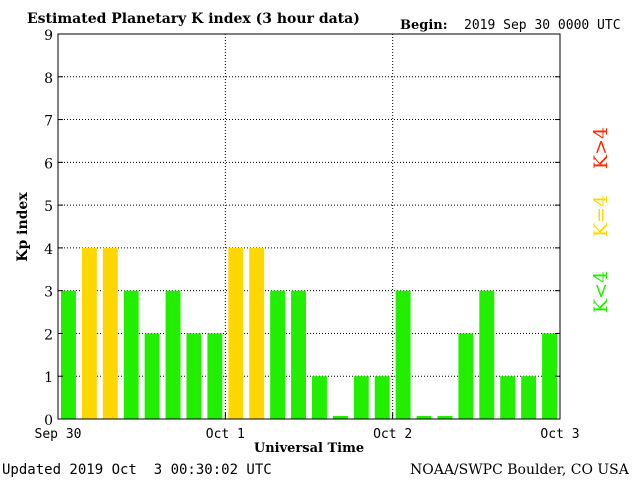 This screenshot has width=640, height=480. I want to click on y-tick-label: 7, so click(48, 122).